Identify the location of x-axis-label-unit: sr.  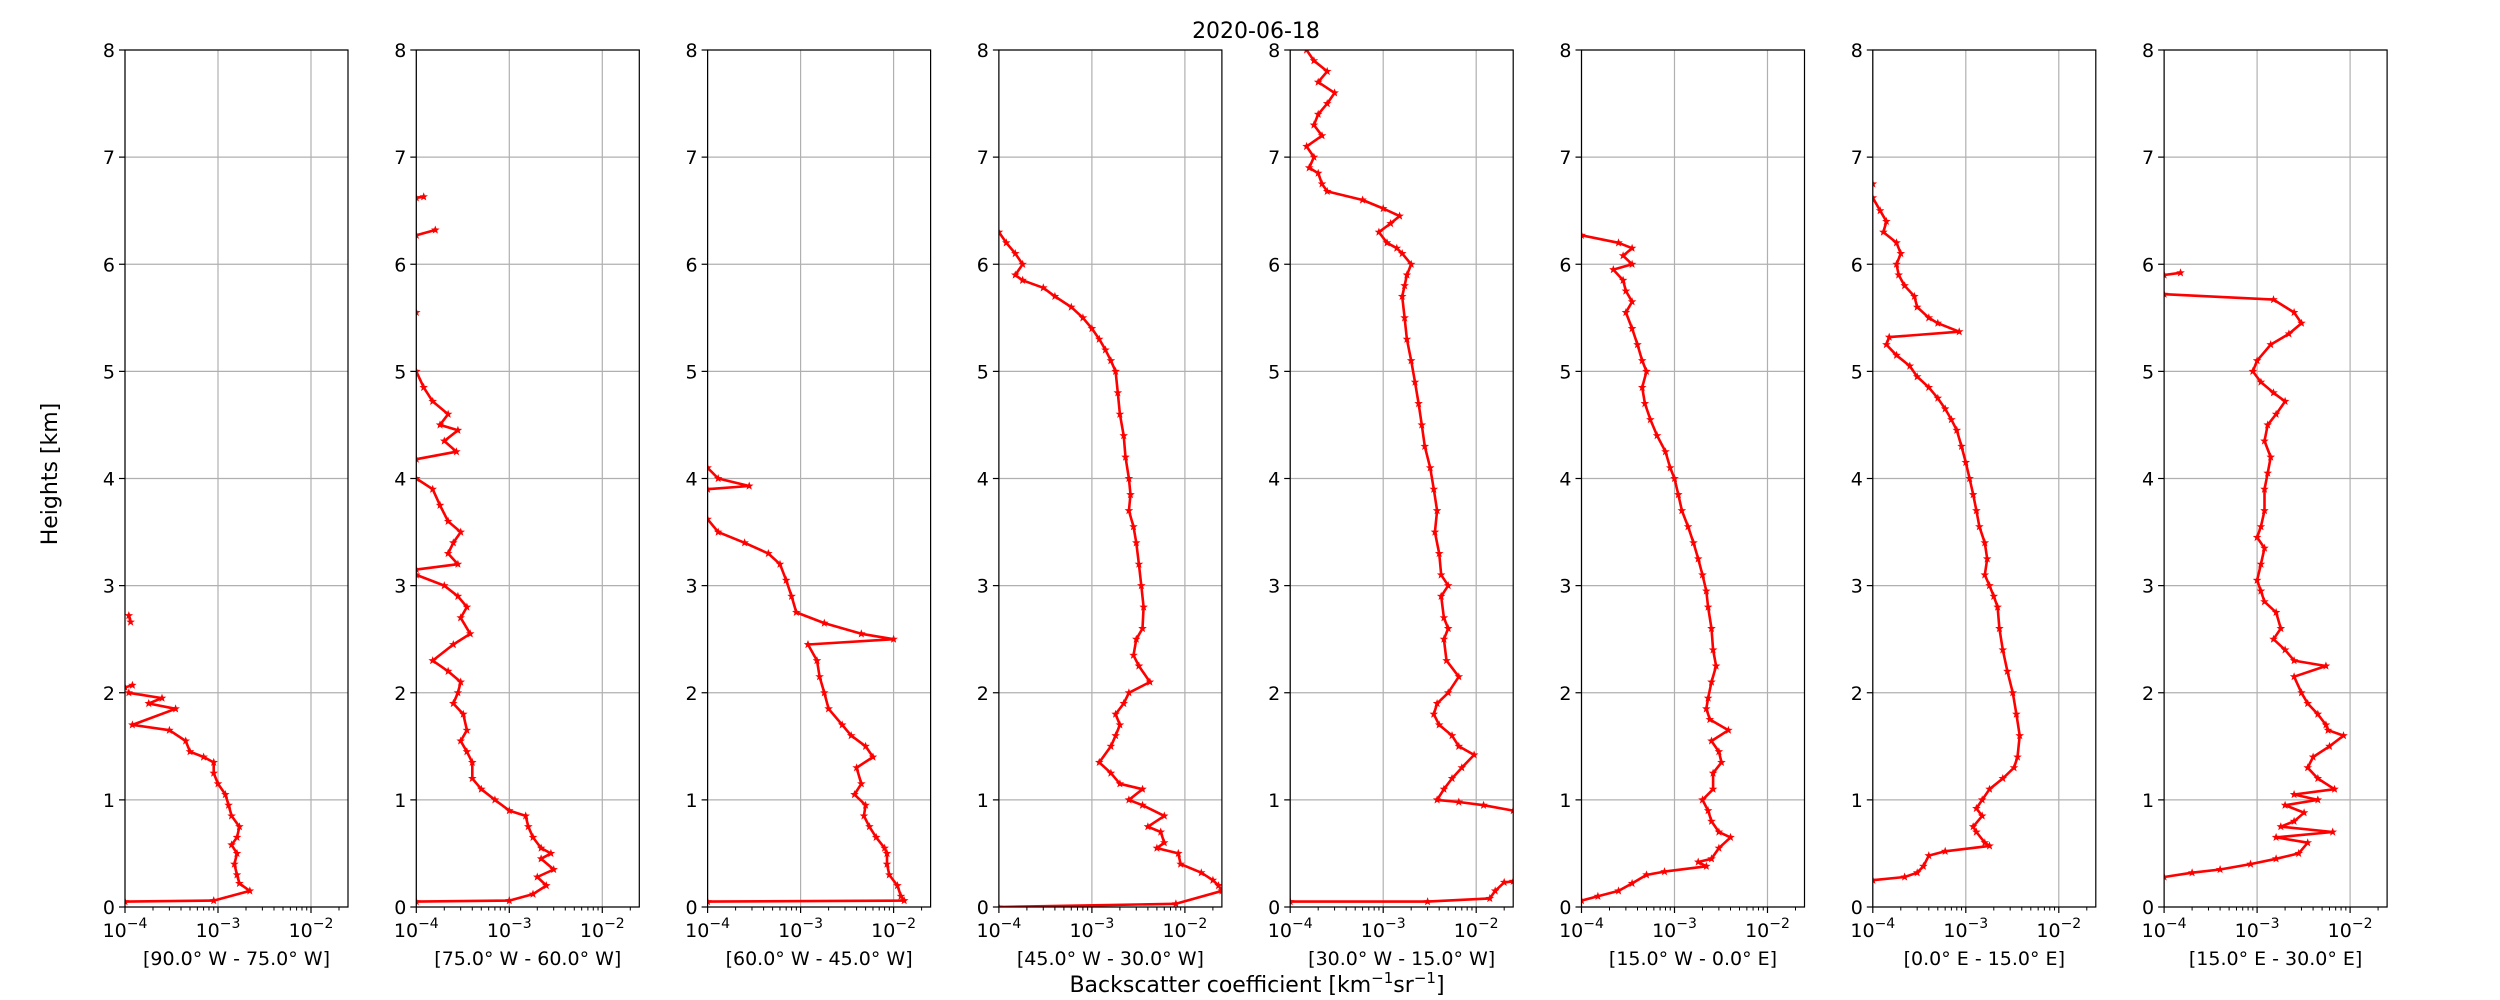
(1403, 985).